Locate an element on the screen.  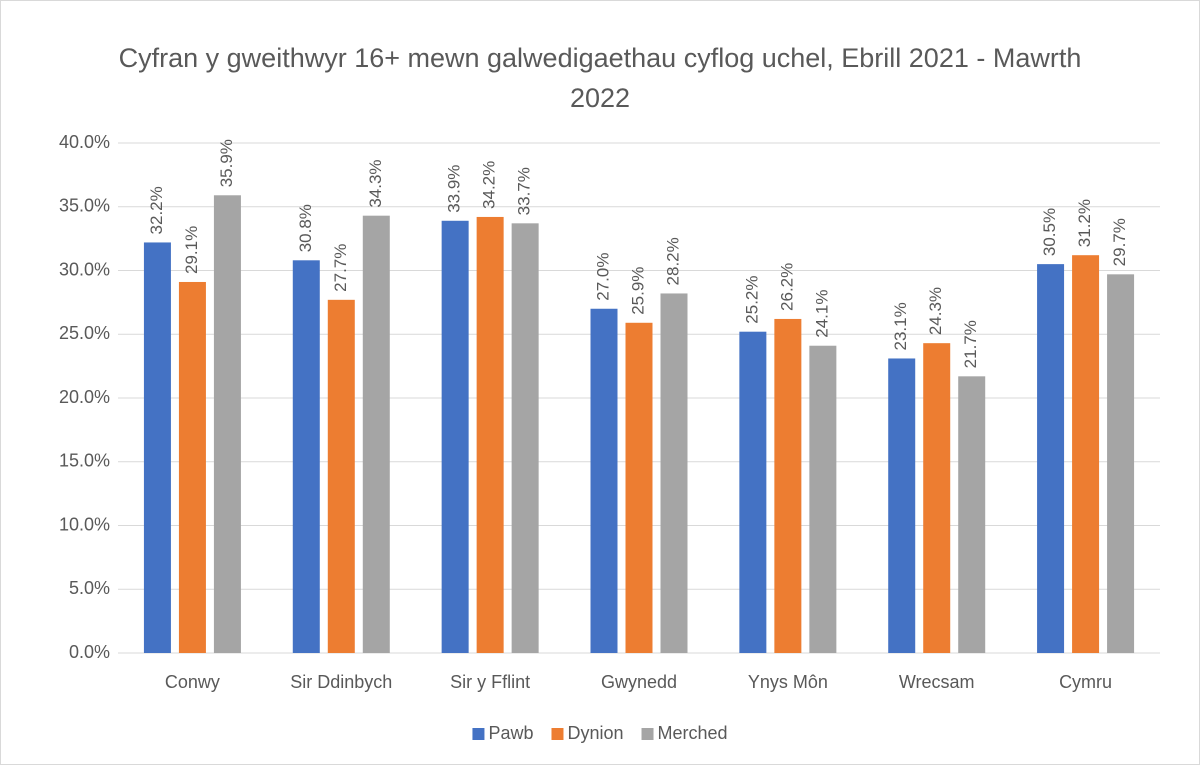
x-tick-label: Gwynedd is located at coordinates (639, 682).